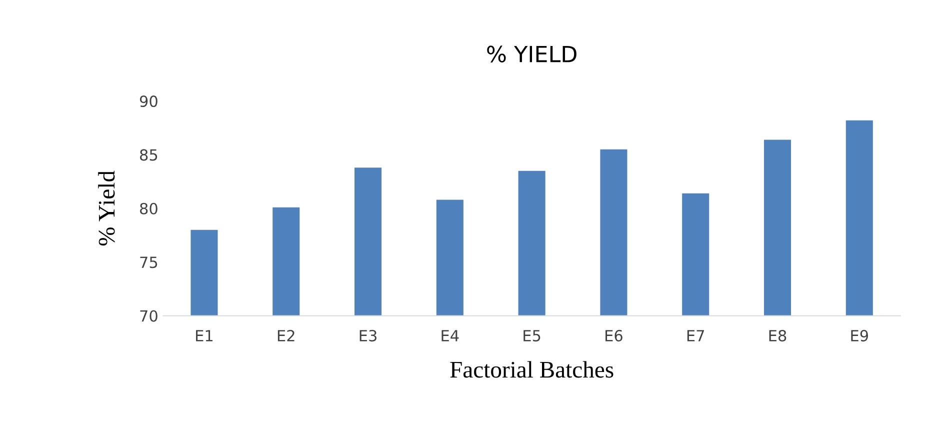 Image resolution: width=933 pixels, height=421 pixels. I want to click on y-axis-title: % Yield, so click(106, 208).